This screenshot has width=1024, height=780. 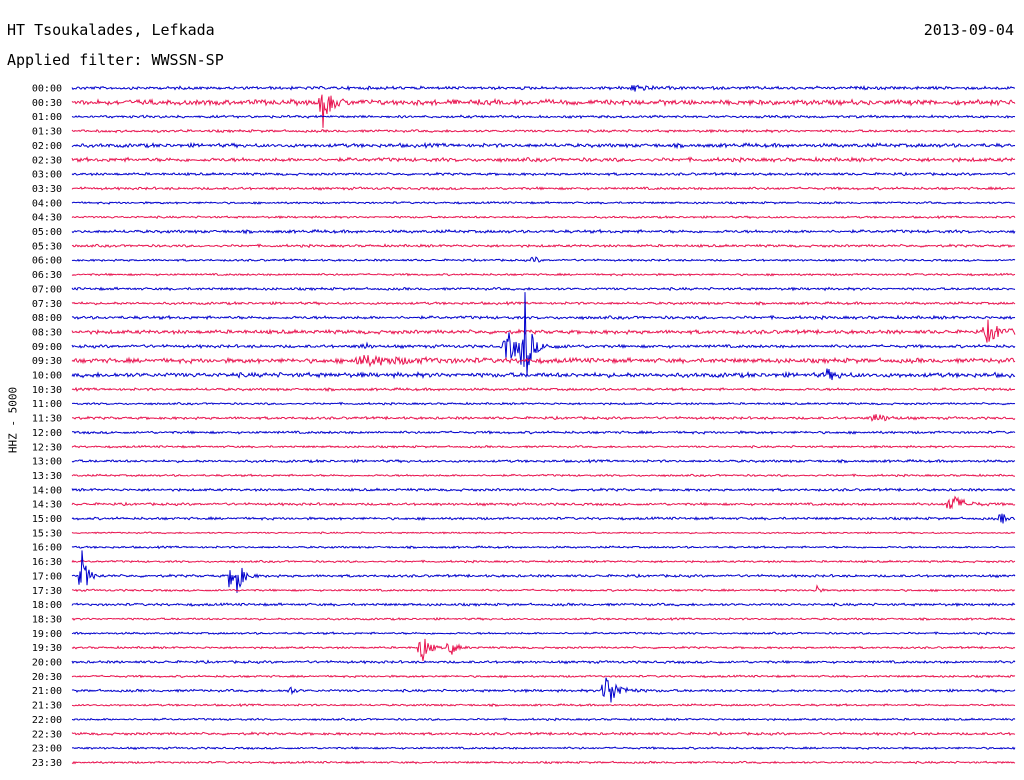 I want to click on row-time-label: 13:30, so click(x=47, y=476).